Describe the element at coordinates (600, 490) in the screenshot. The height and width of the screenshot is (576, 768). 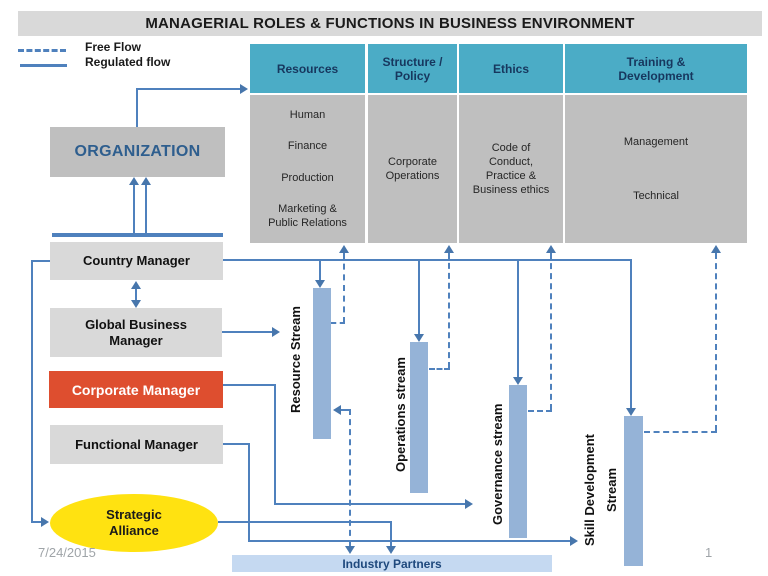
I see `skill-stream-label: Skill Development Stream` at that location.